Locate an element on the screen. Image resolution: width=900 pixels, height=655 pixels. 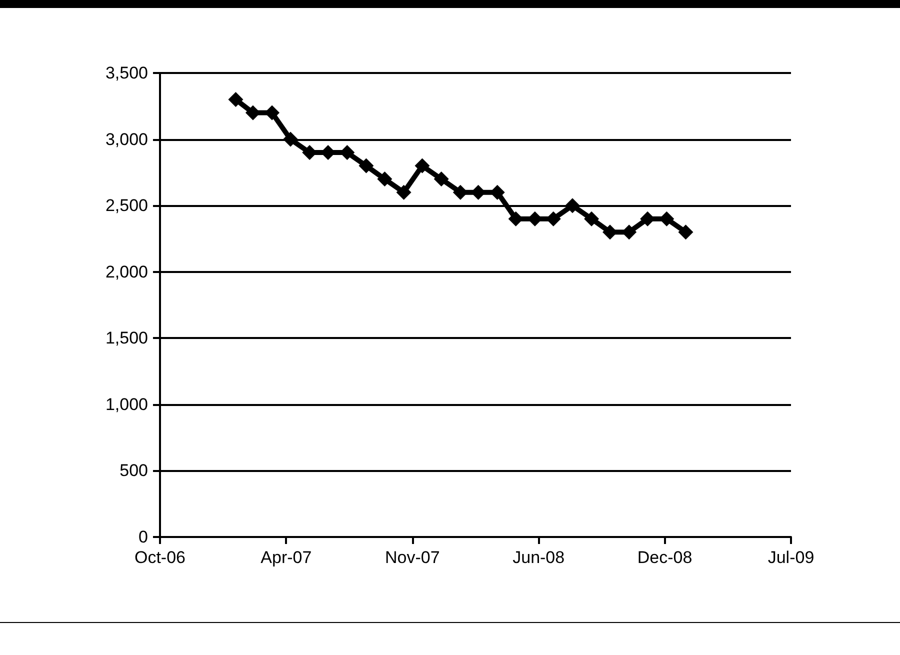
y-tick-label: 2,500 is located at coordinates (126, 206).